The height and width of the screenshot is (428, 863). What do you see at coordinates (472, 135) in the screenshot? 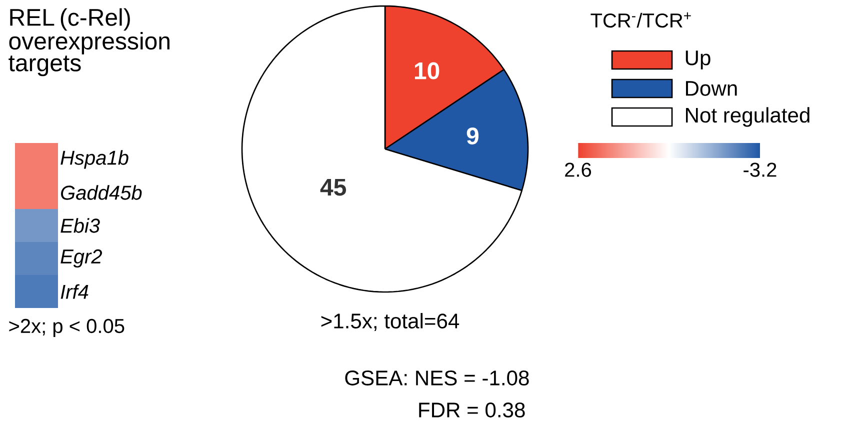
I see `data-label: 9` at bounding box center [472, 135].